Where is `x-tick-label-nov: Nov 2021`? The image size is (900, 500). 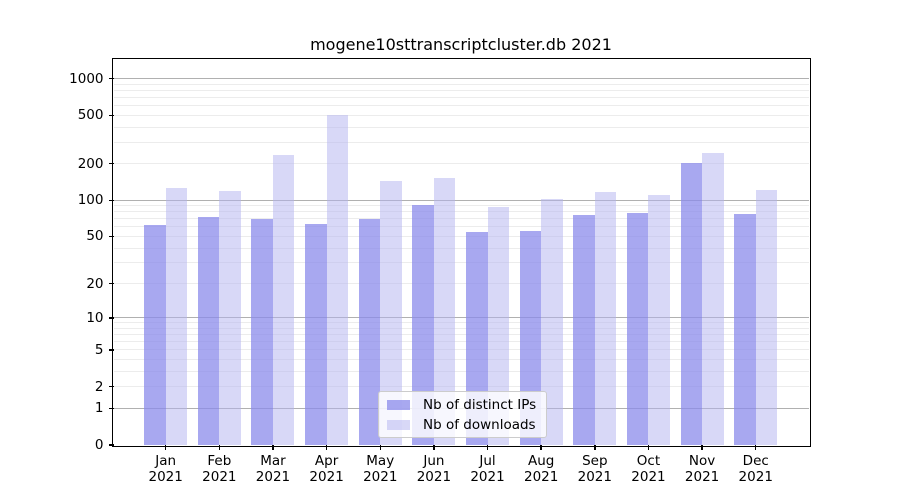 x-tick-label-nov: Nov 2021 is located at coordinates (702, 469).